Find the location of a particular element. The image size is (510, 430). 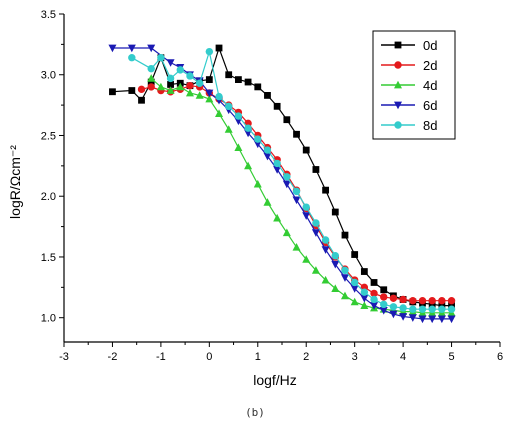

legend-item-8d: 8d is located at coordinates (409, 125).